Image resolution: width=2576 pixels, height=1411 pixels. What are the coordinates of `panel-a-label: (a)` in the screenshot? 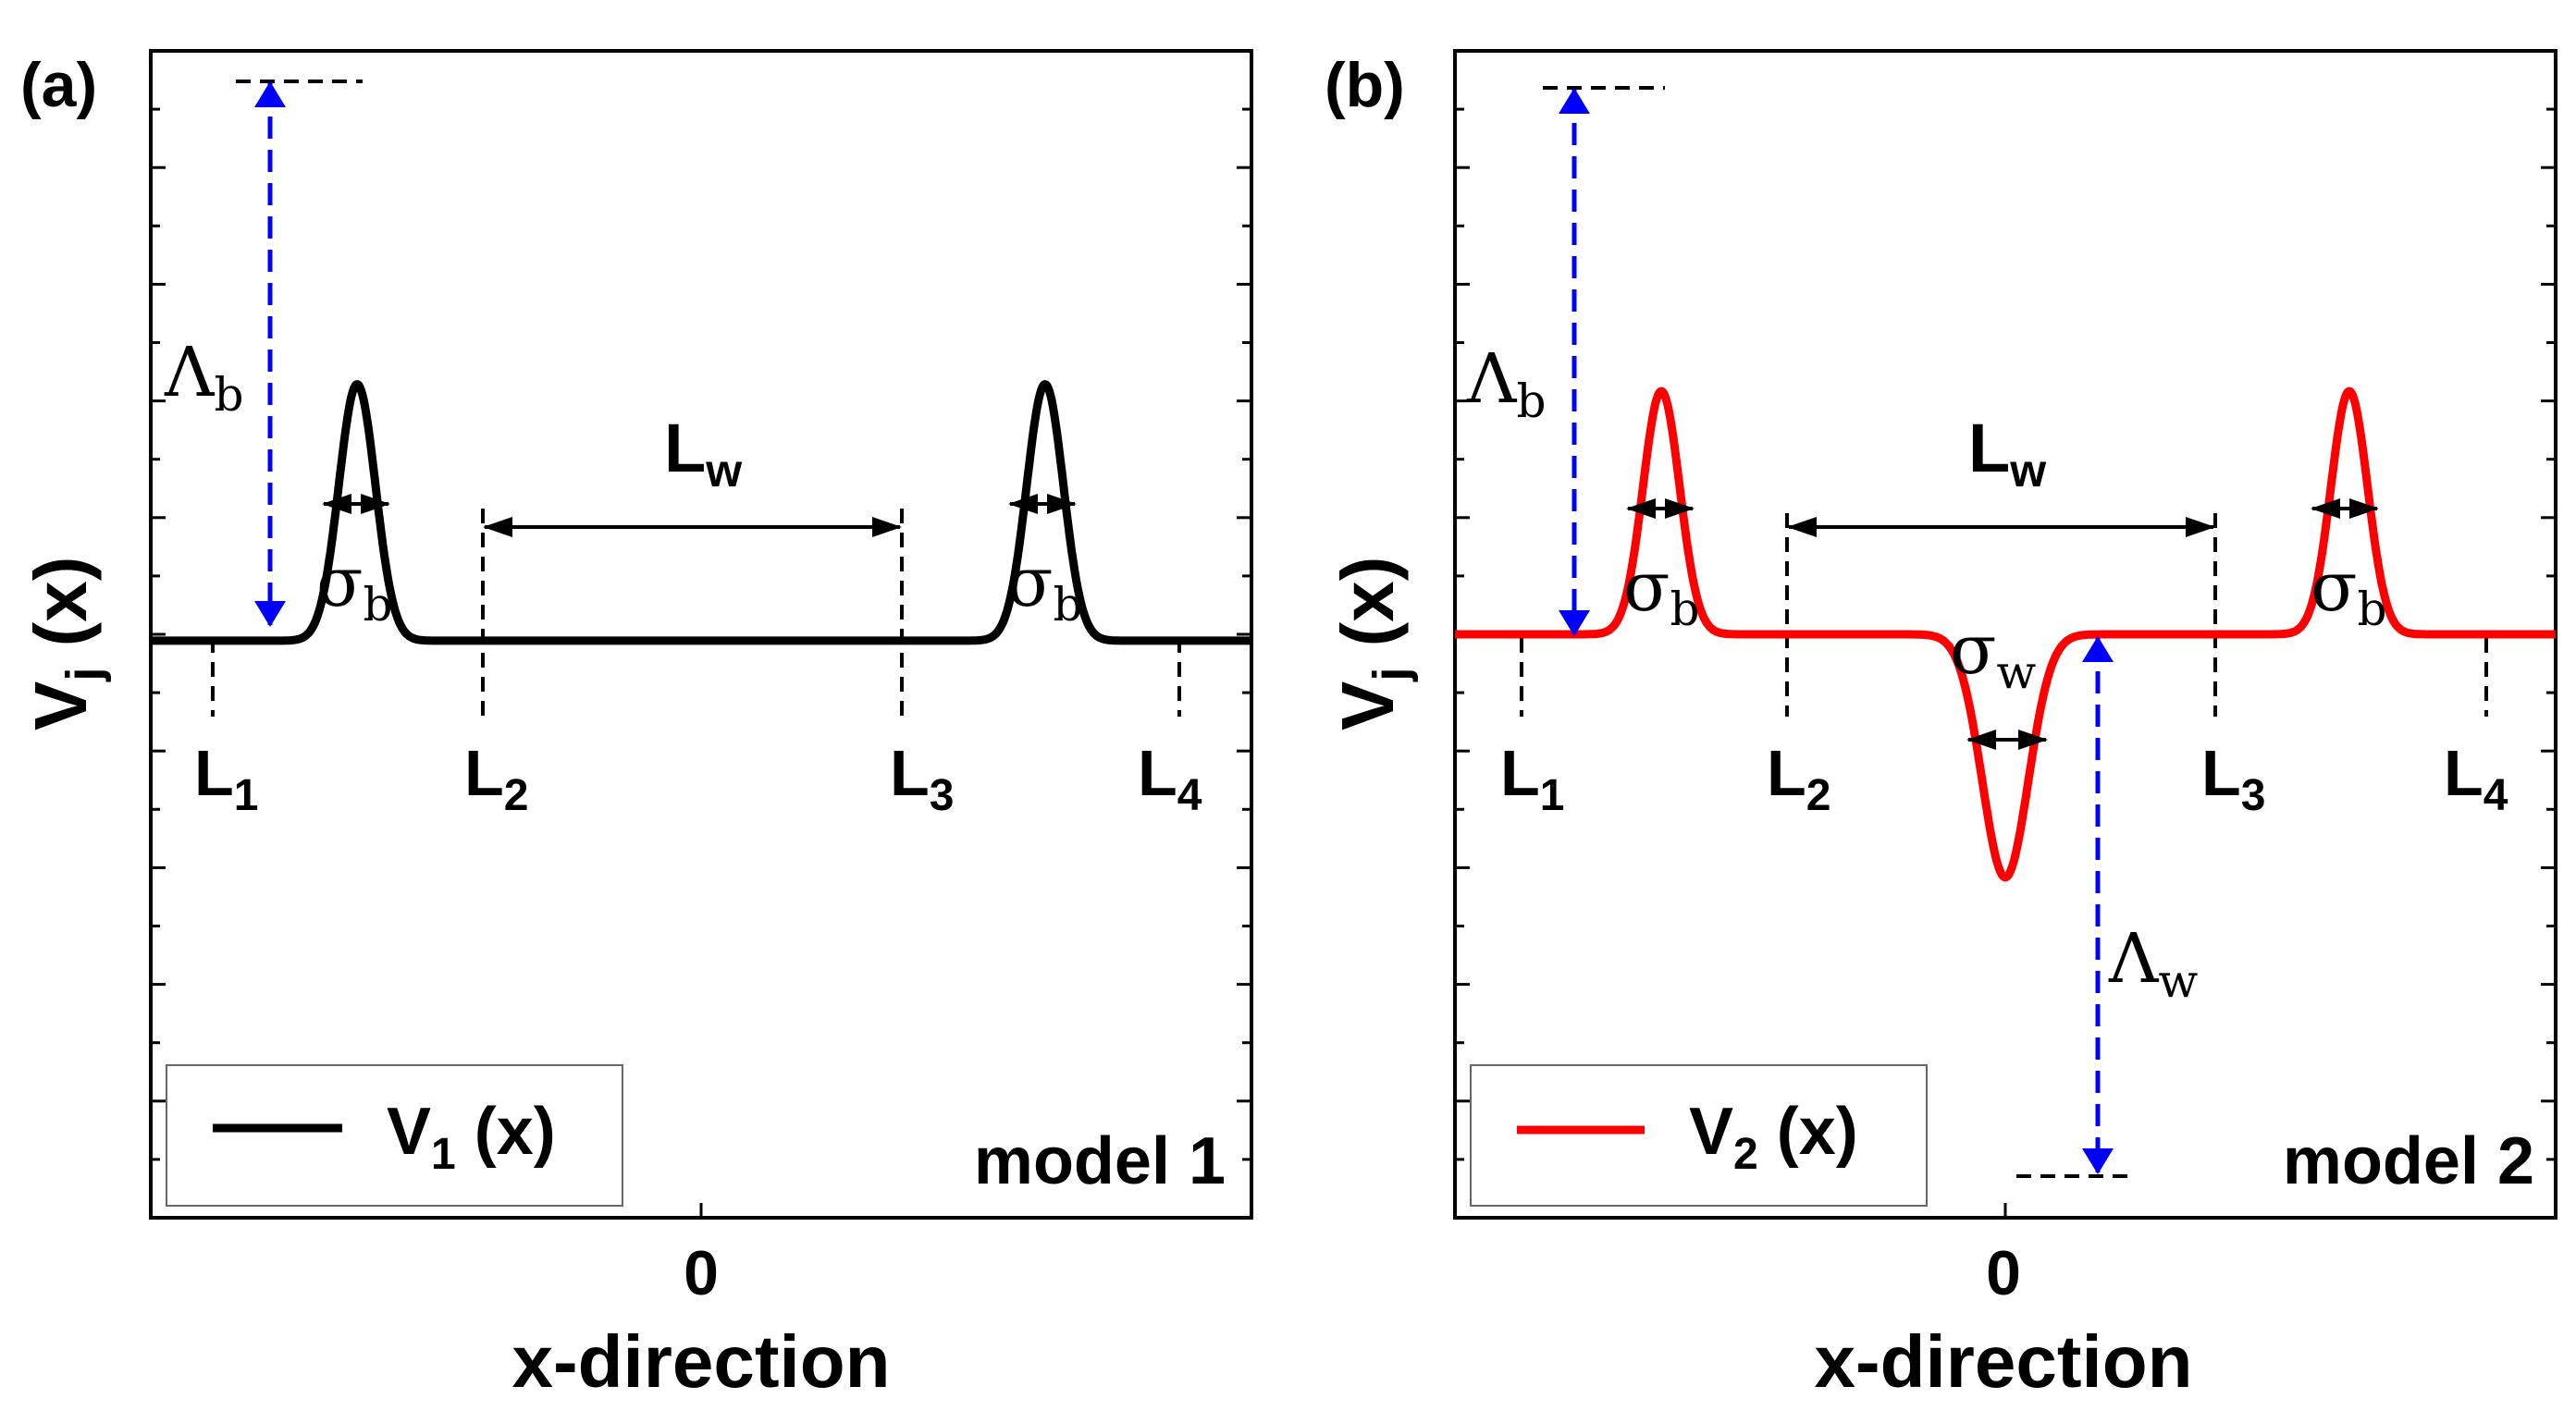 It's located at (58, 85).